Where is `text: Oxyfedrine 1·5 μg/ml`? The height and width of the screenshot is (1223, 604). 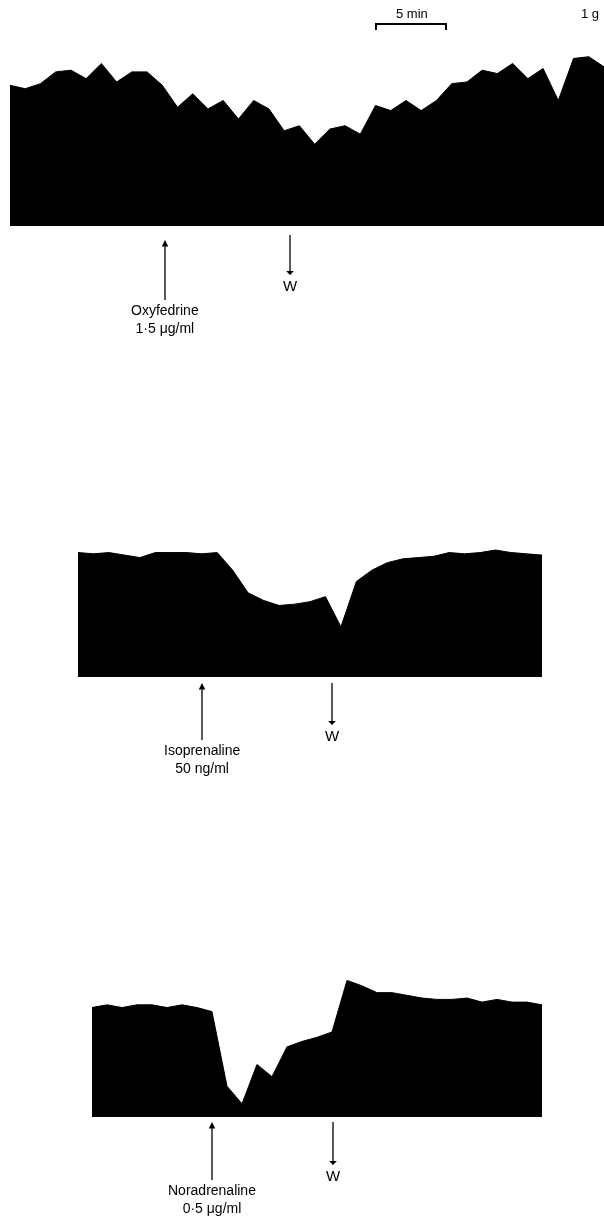 text: Oxyfedrine 1·5 μg/ml is located at coordinates (165, 319).